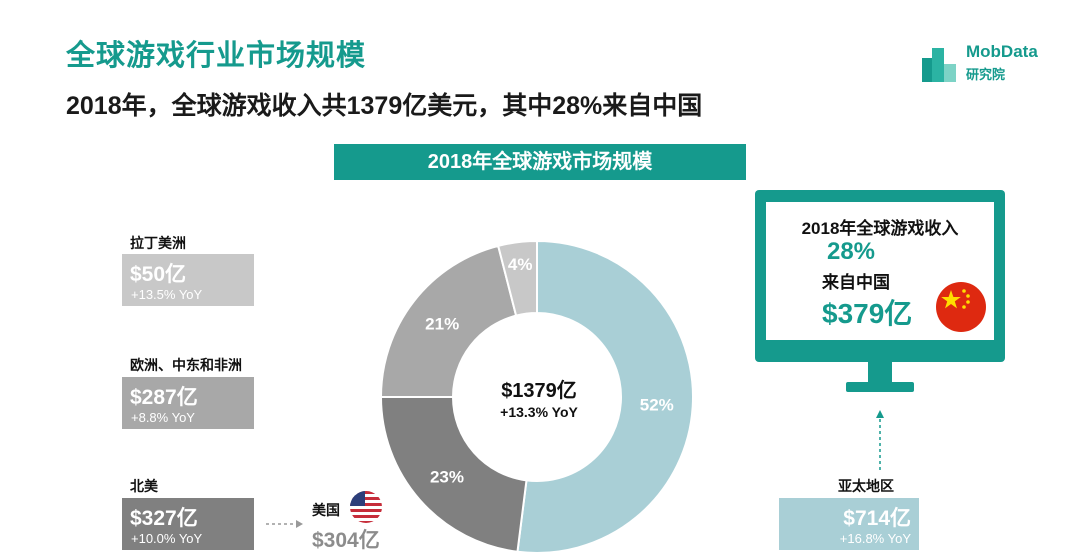 This screenshot has height=559, width=1080. Describe the element at coordinates (1002, 51) in the screenshot. I see `logo-text: MobData` at that location.